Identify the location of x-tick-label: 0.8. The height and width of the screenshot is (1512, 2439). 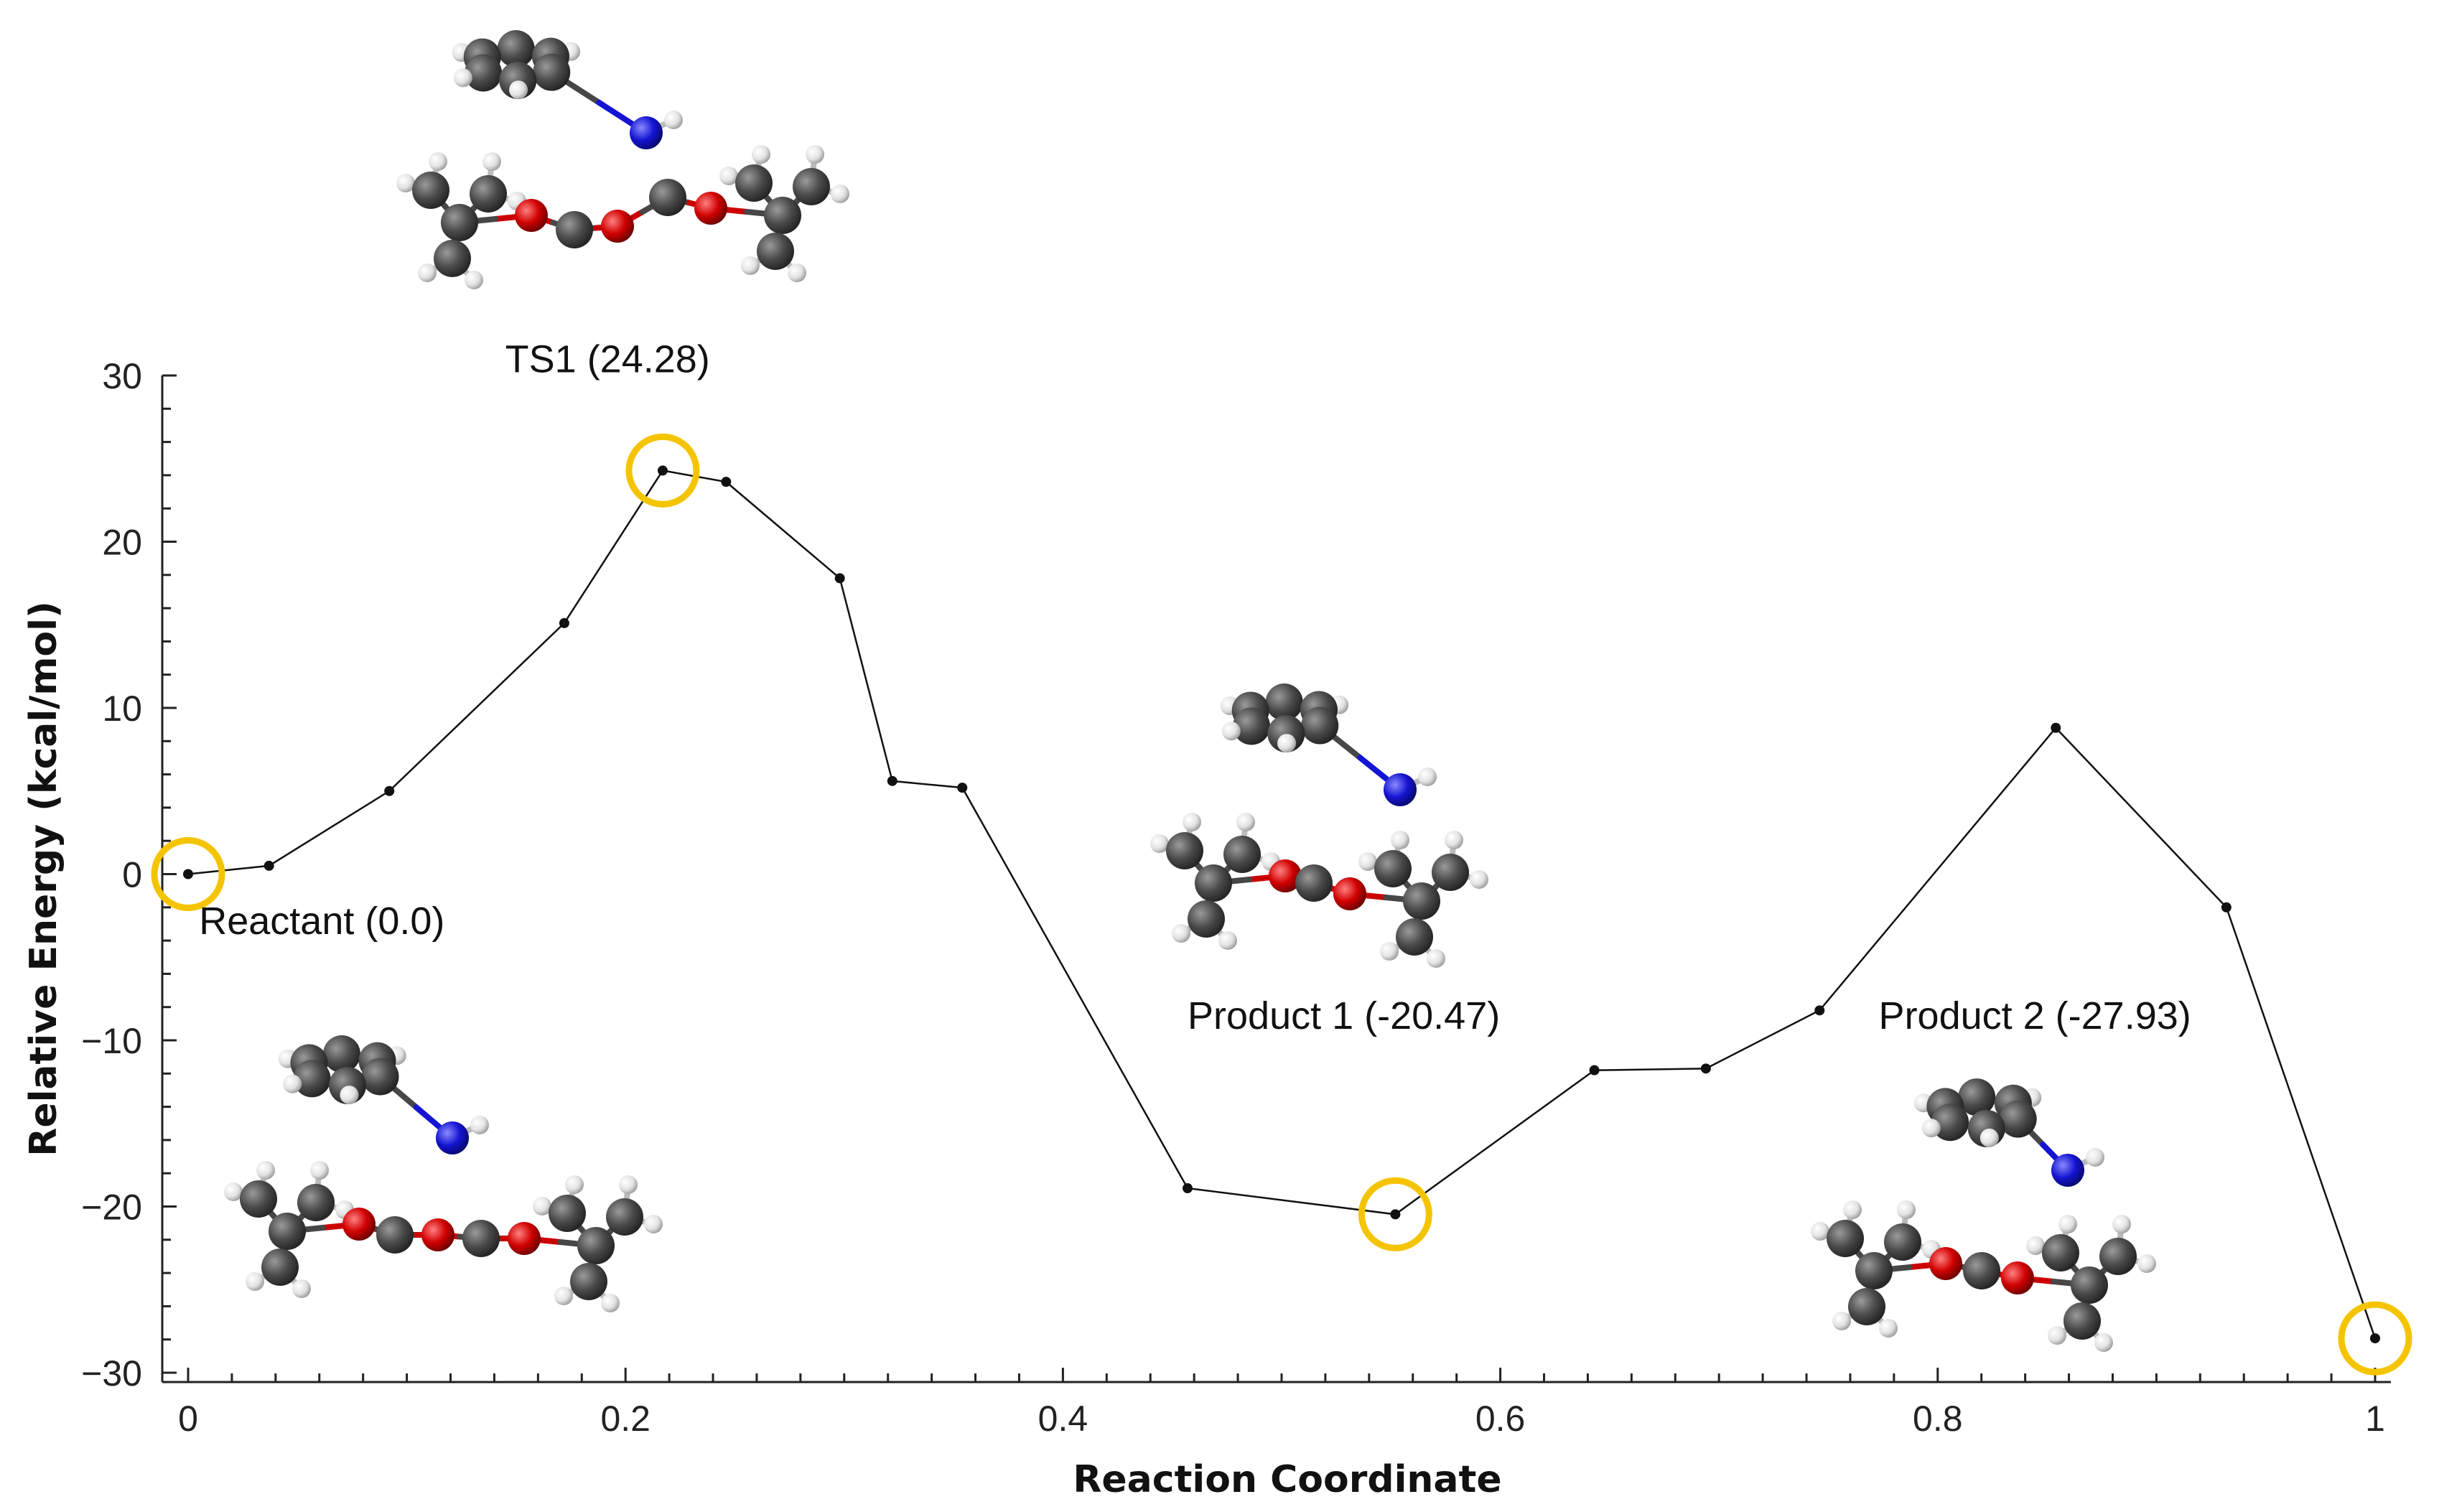
(1938, 1419).